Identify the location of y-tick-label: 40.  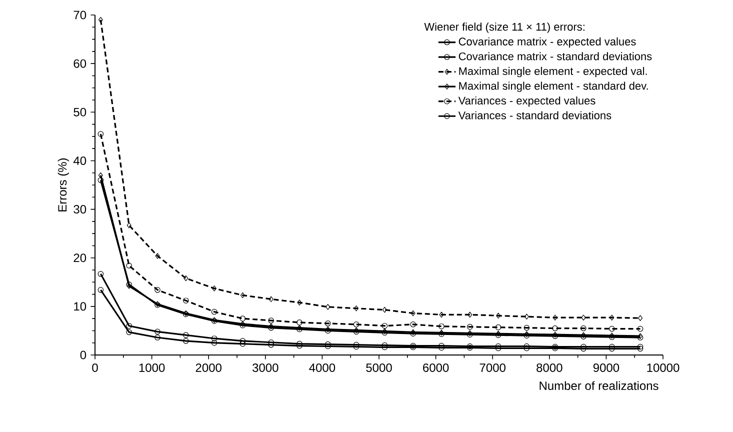
(79, 160).